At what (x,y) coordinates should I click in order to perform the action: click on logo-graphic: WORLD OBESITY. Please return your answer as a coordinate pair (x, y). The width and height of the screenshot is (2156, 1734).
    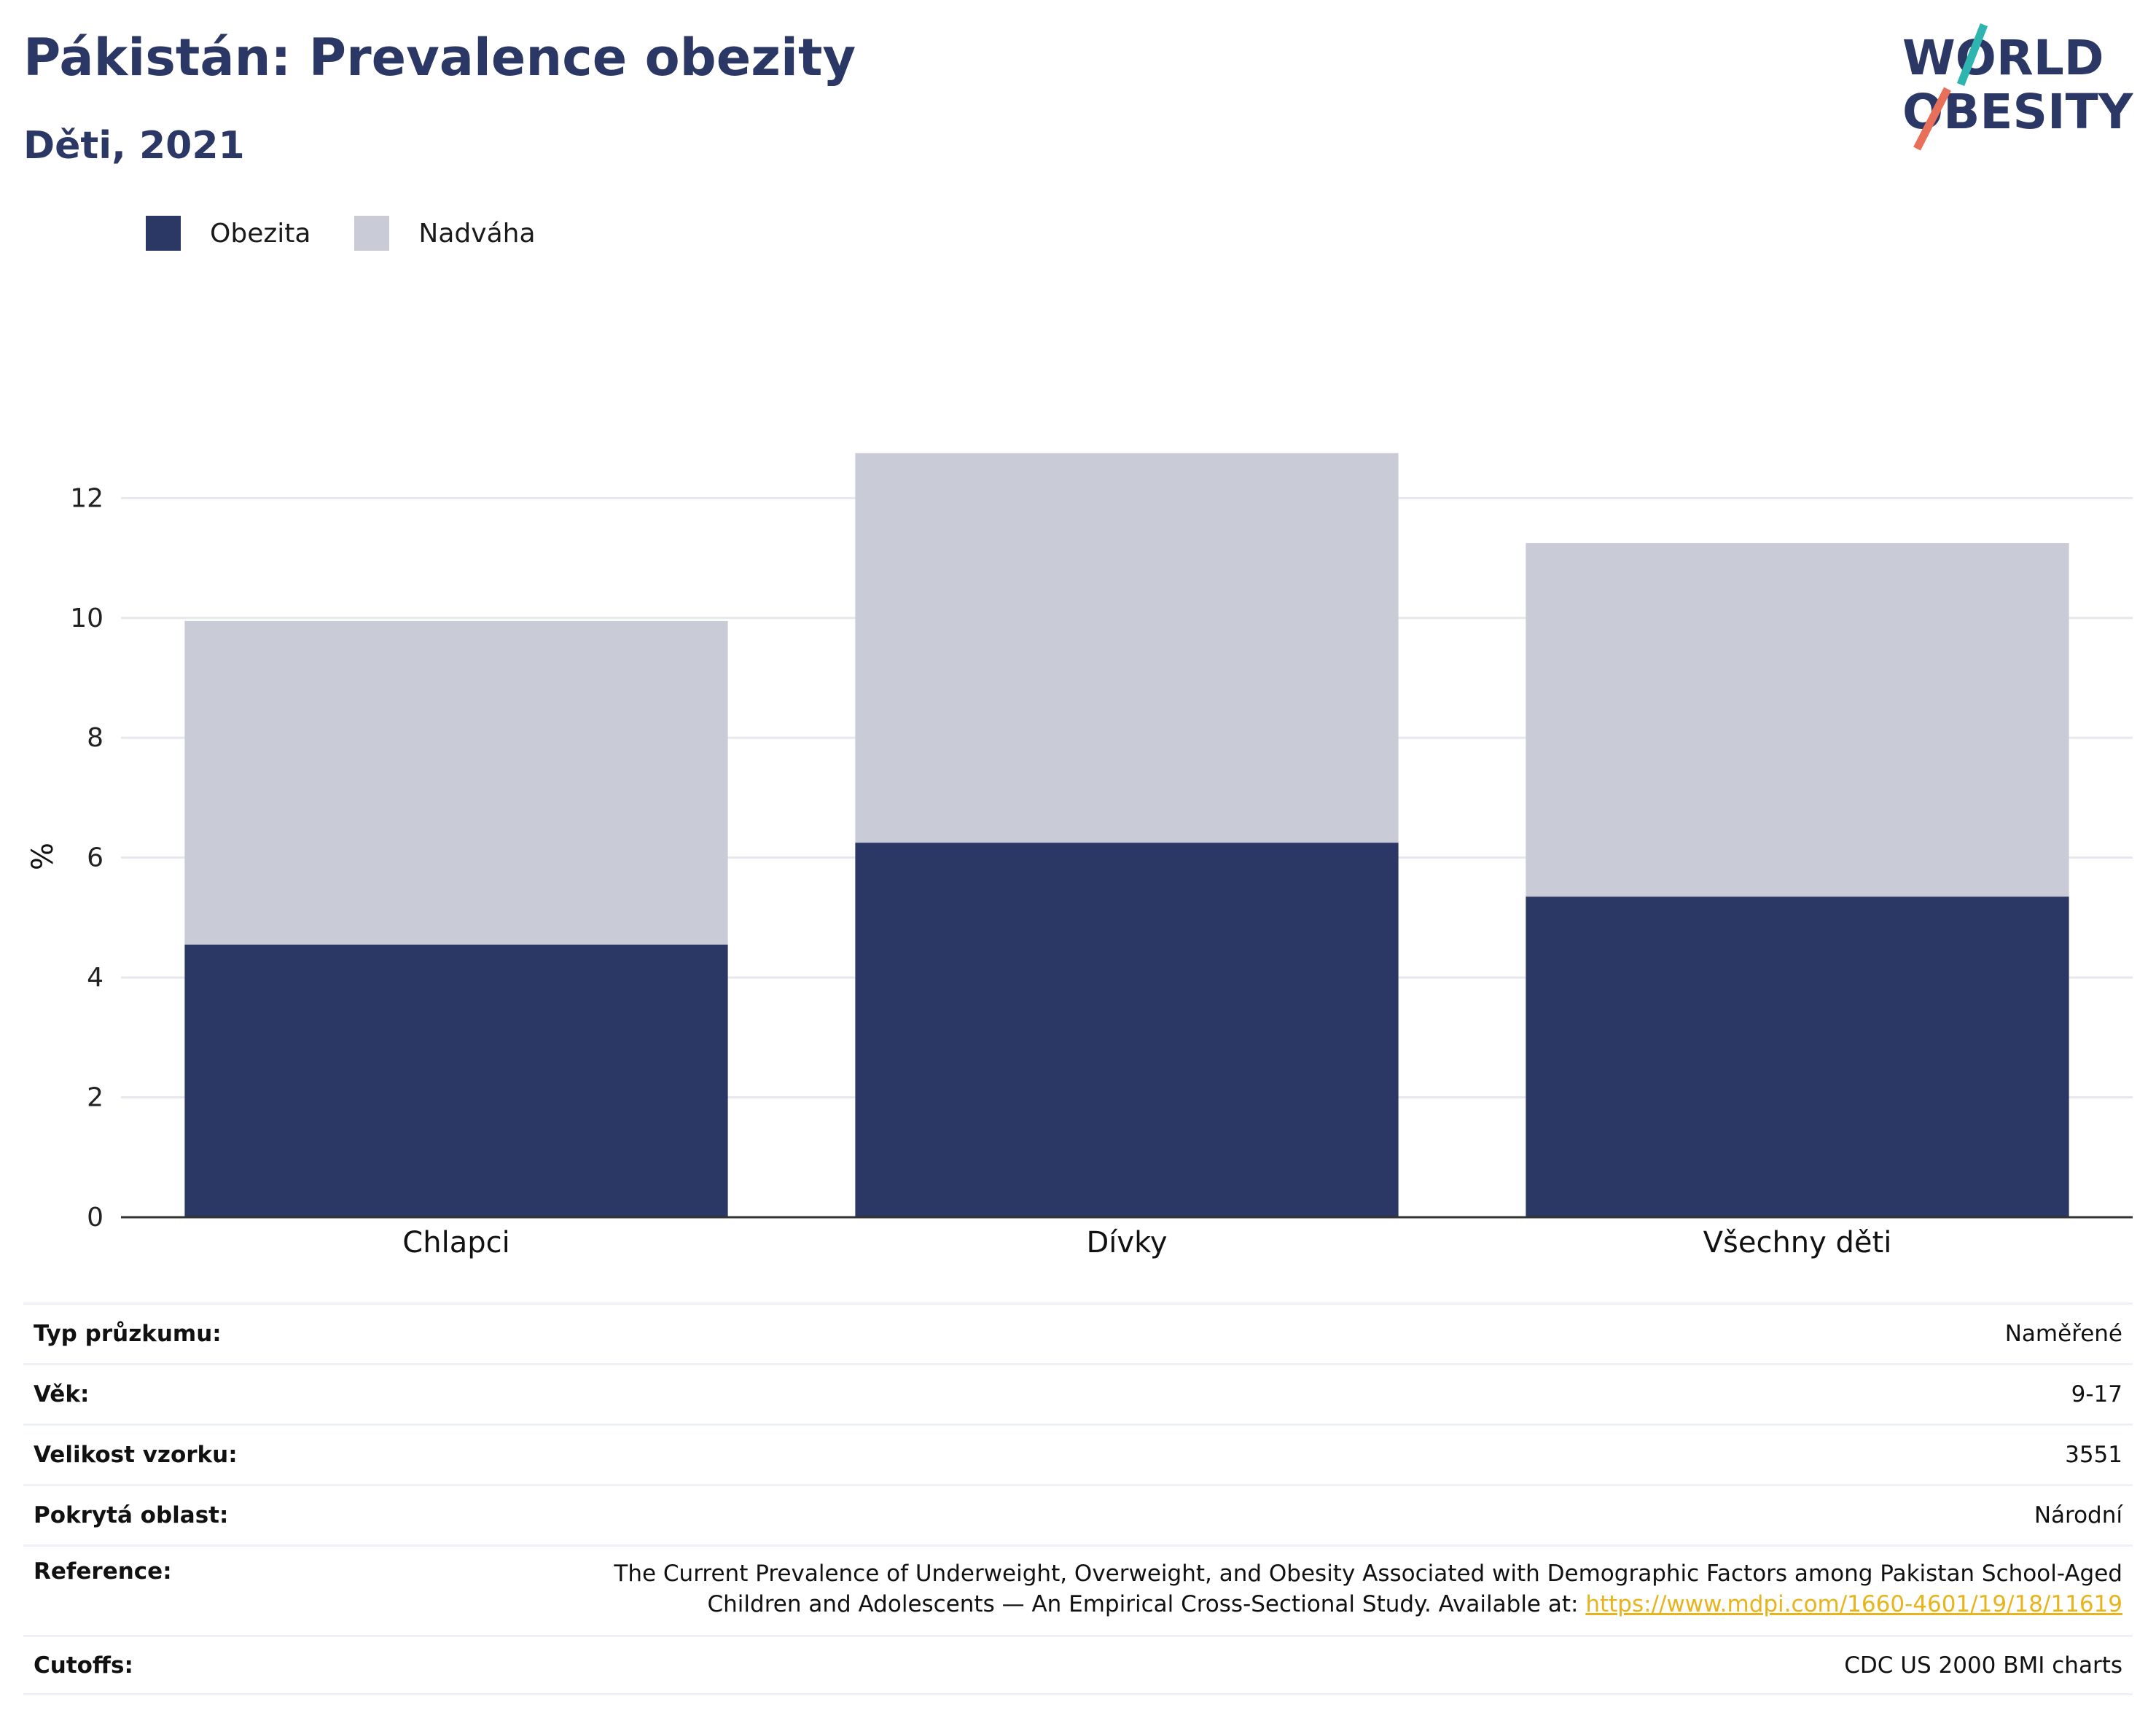
    Looking at the image, I should click on (2018, 87).